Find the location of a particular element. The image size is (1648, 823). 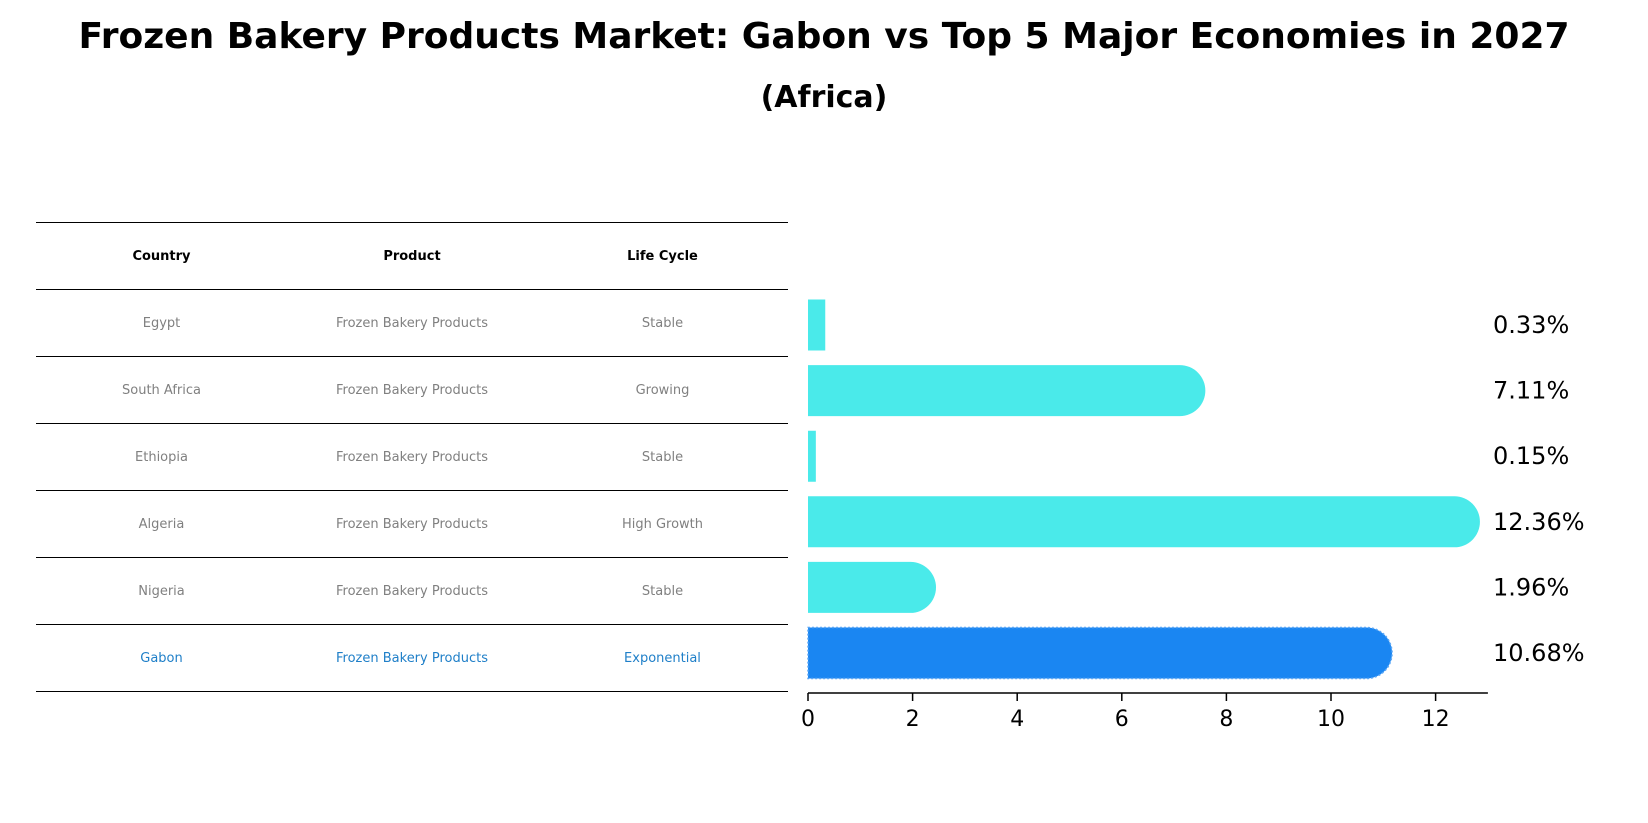

bar-south-africa is located at coordinates (1007, 391).